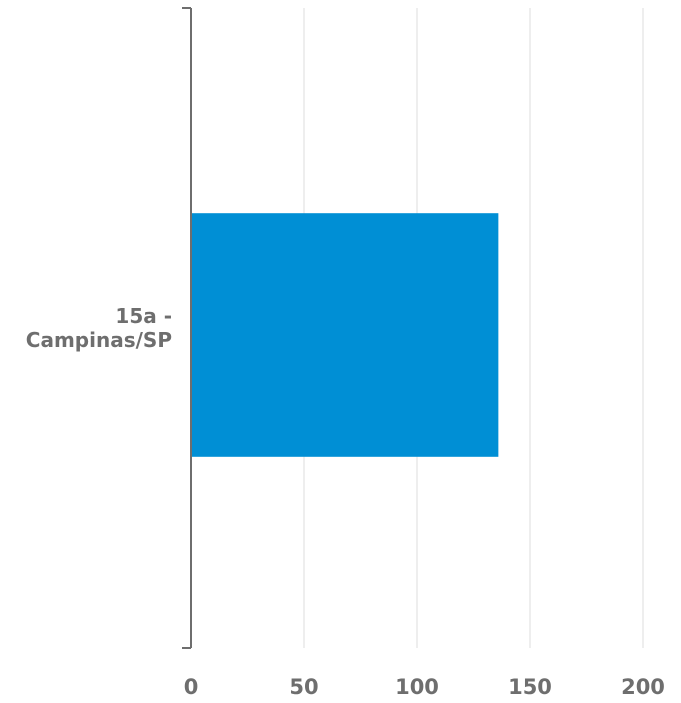 This screenshot has height=703, width=681. I want to click on x-tick-label-0: 0, so click(191, 687).